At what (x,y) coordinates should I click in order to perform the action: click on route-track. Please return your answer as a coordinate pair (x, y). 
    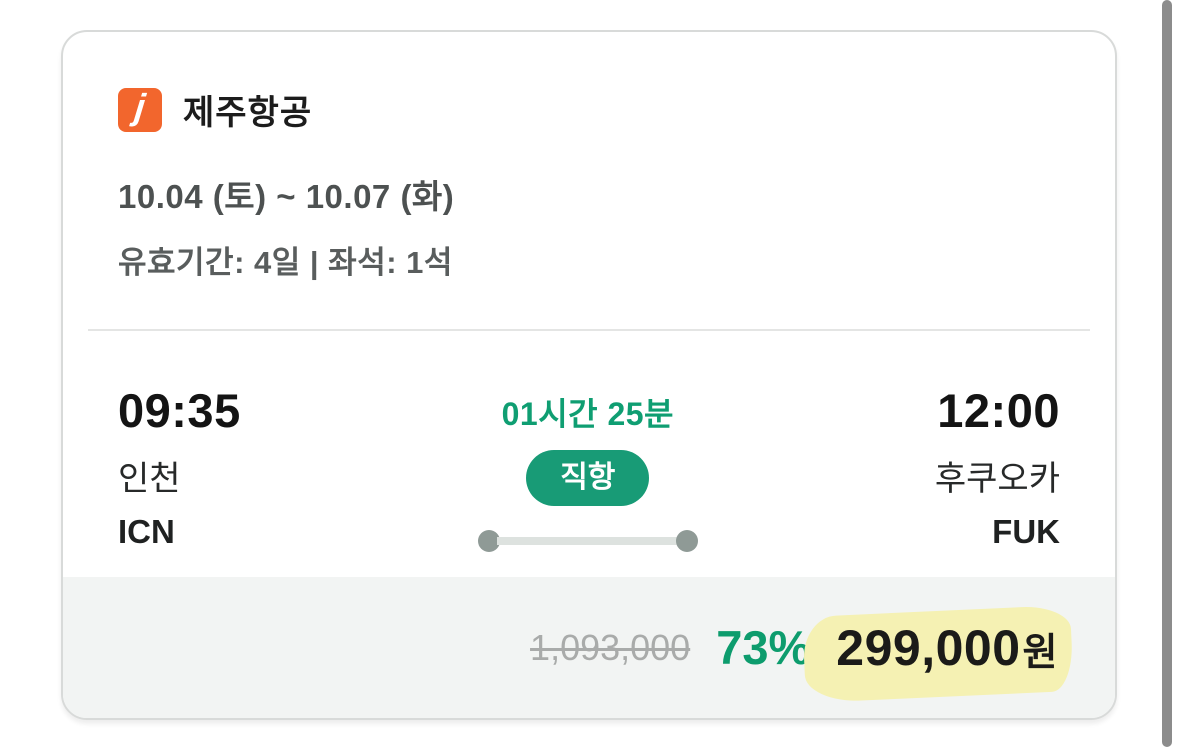
    Looking at the image, I should click on (587, 541).